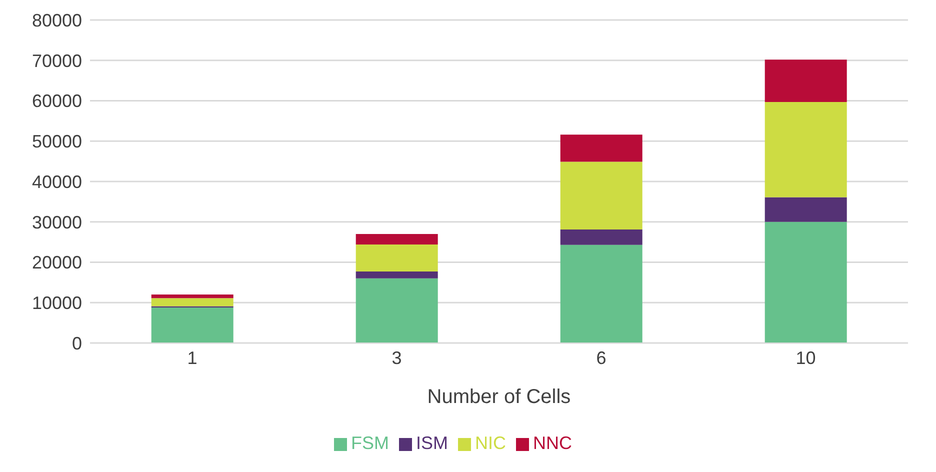  Describe the element at coordinates (192, 358) in the screenshot. I see `x-tick-label: 1` at that location.